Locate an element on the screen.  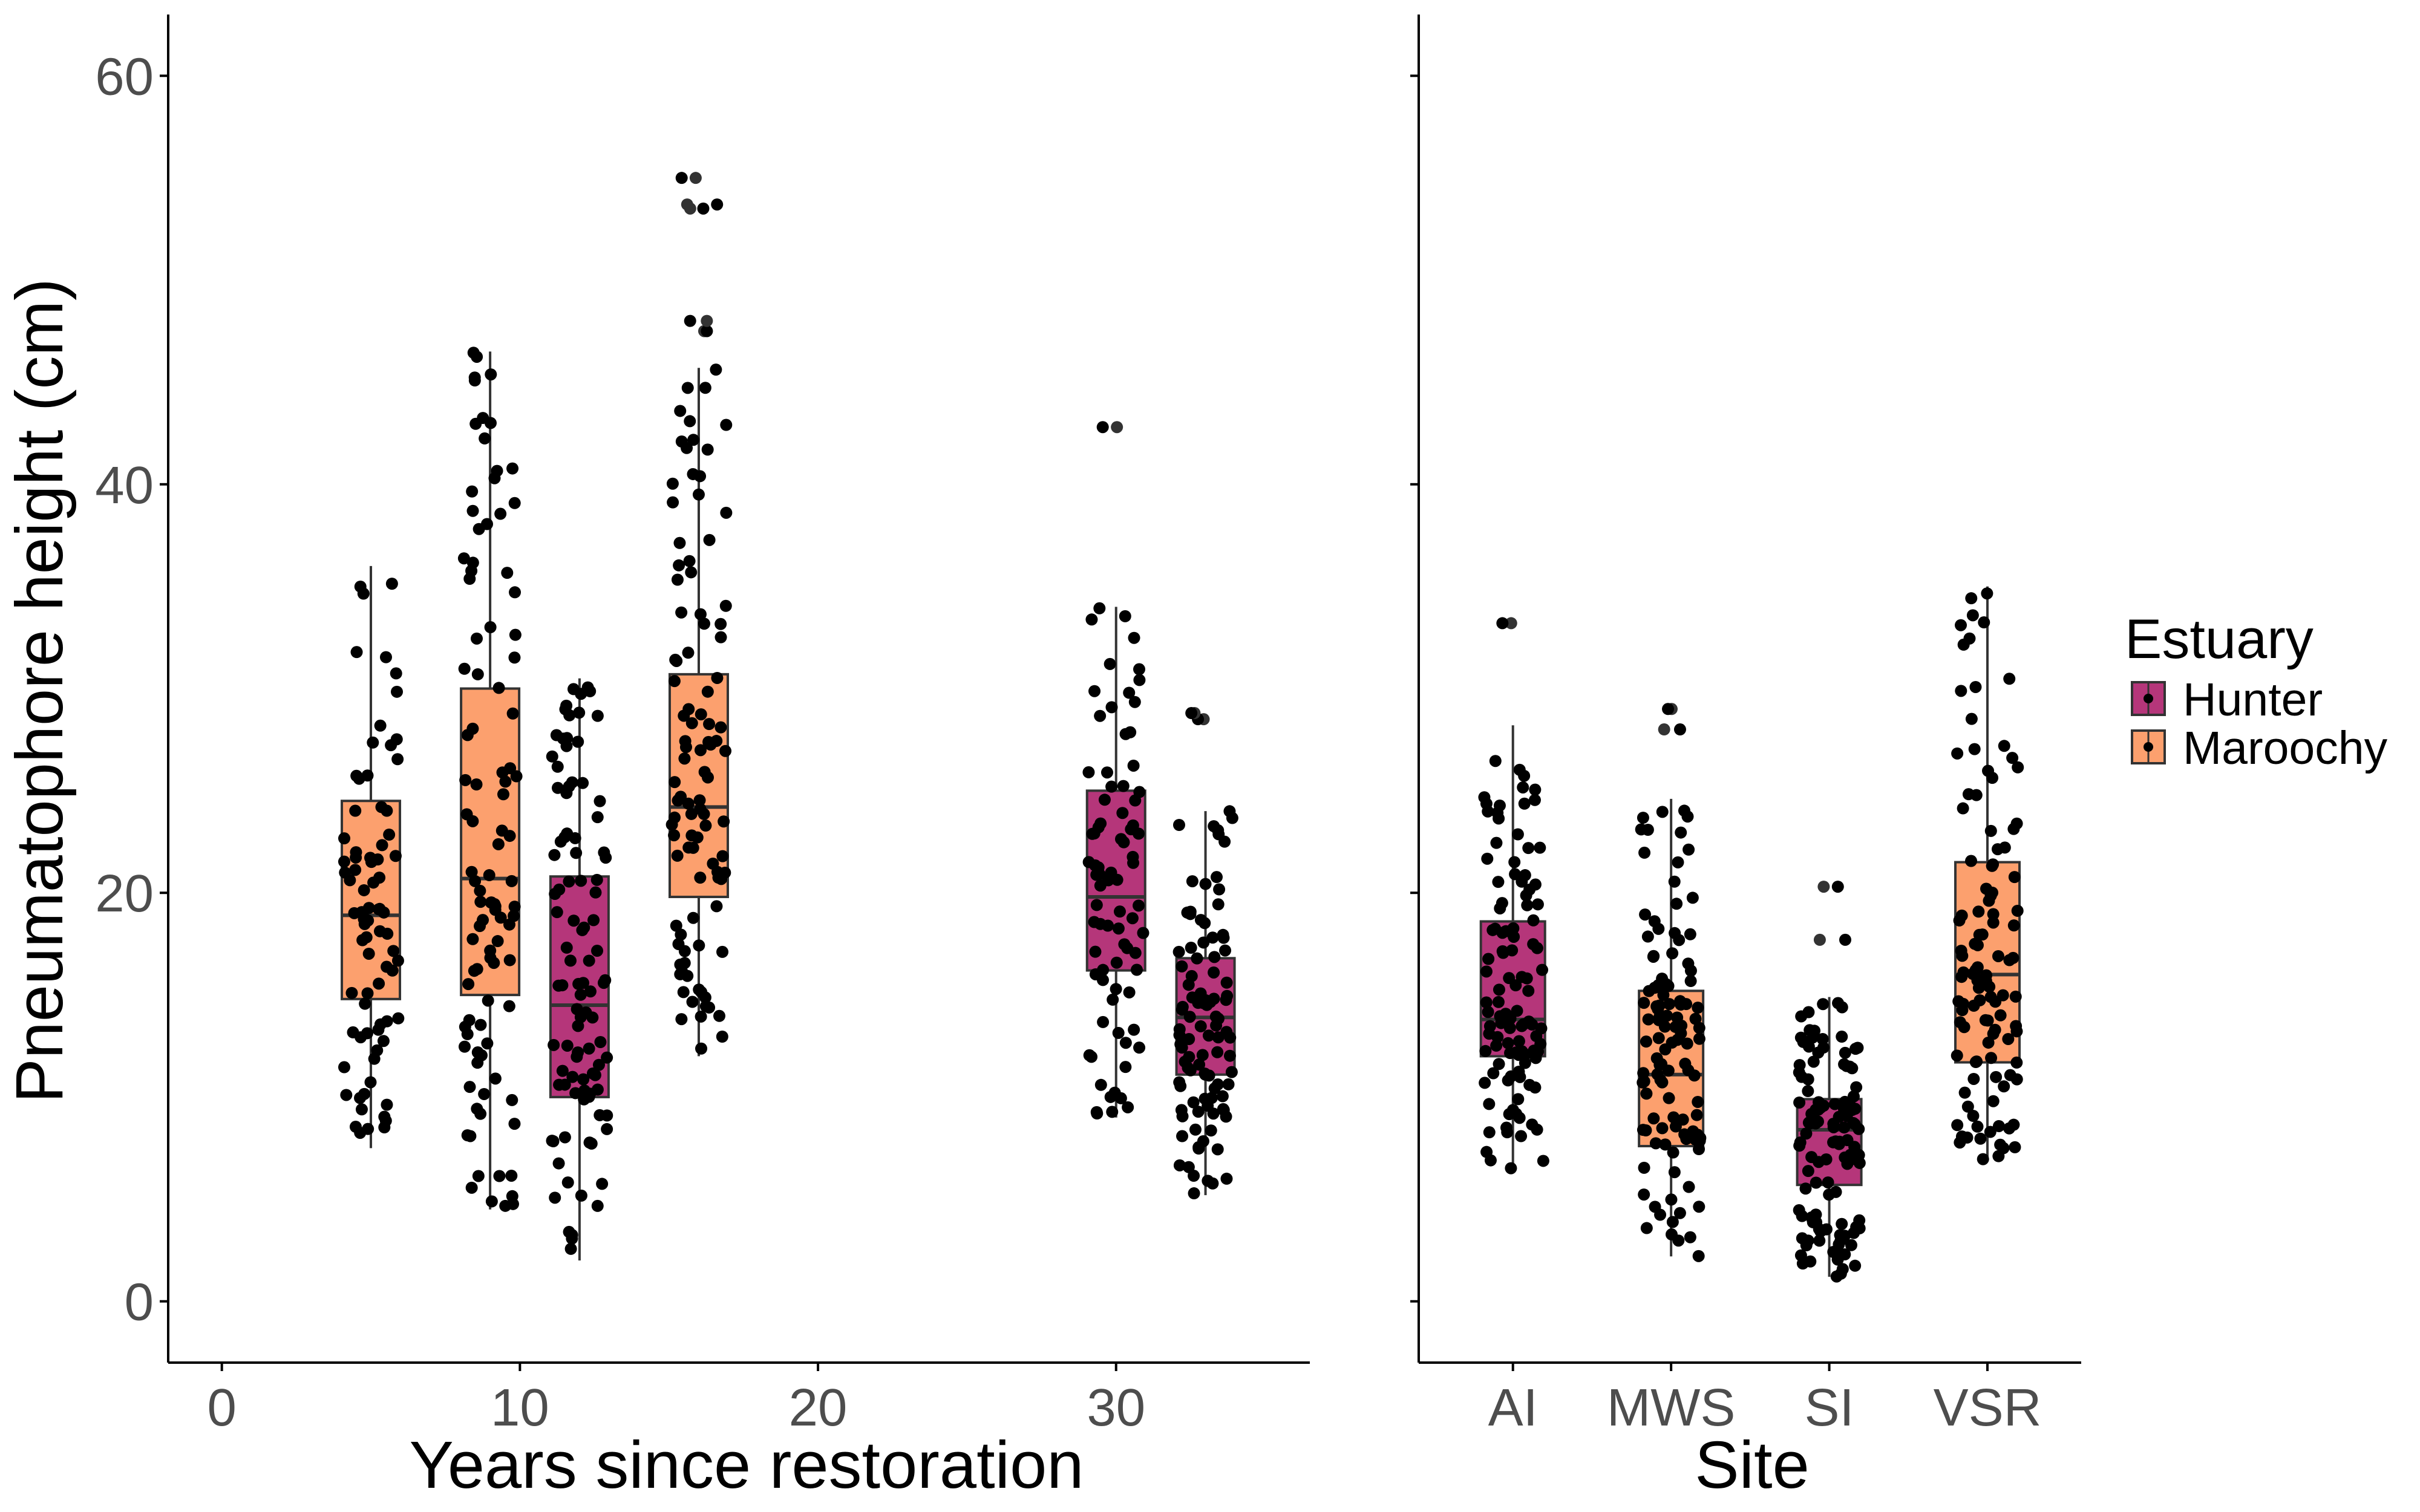
legend-title: Estuary is located at coordinates (2219, 639).